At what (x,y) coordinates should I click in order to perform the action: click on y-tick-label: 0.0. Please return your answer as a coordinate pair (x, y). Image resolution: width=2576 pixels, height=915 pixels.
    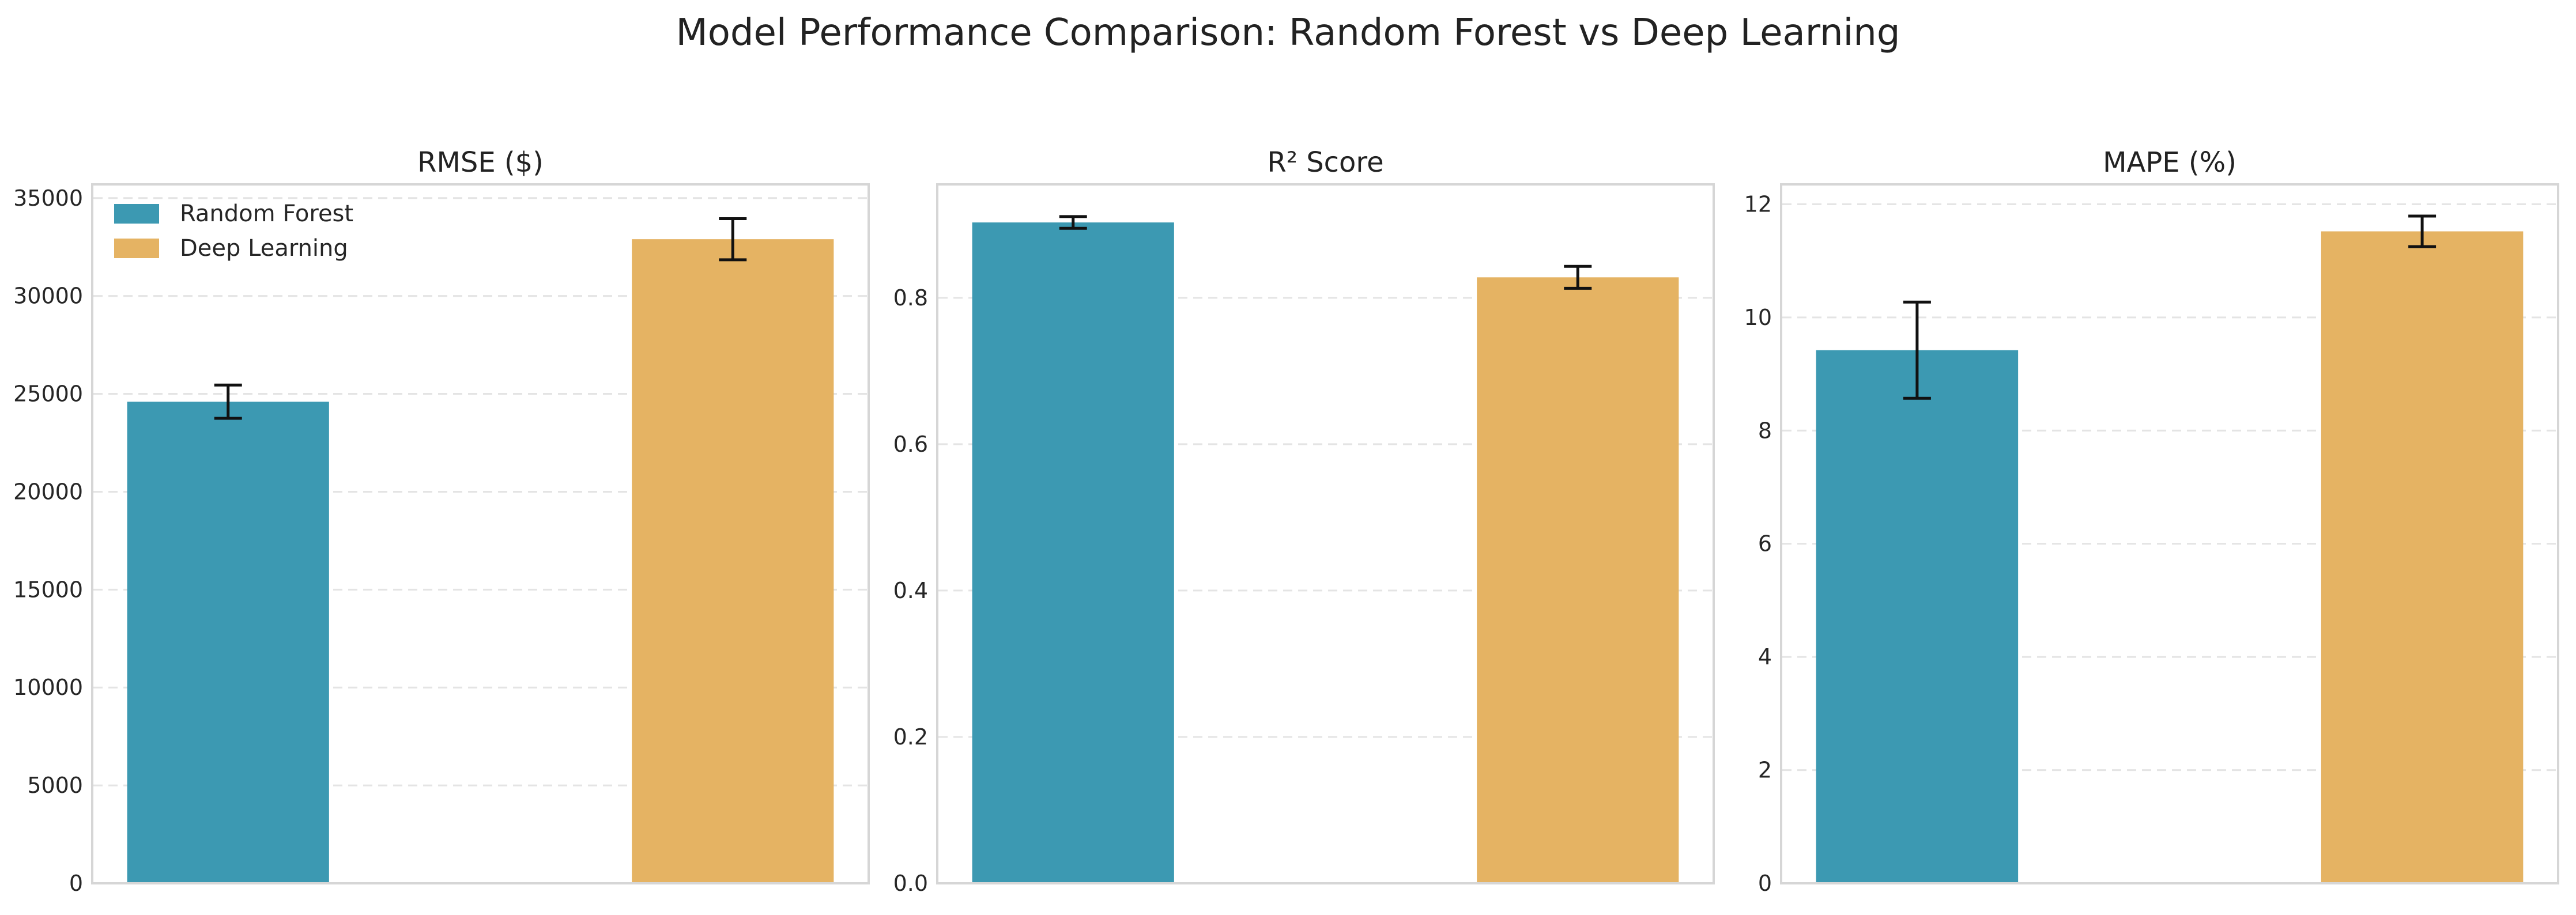
    Looking at the image, I should click on (910, 883).